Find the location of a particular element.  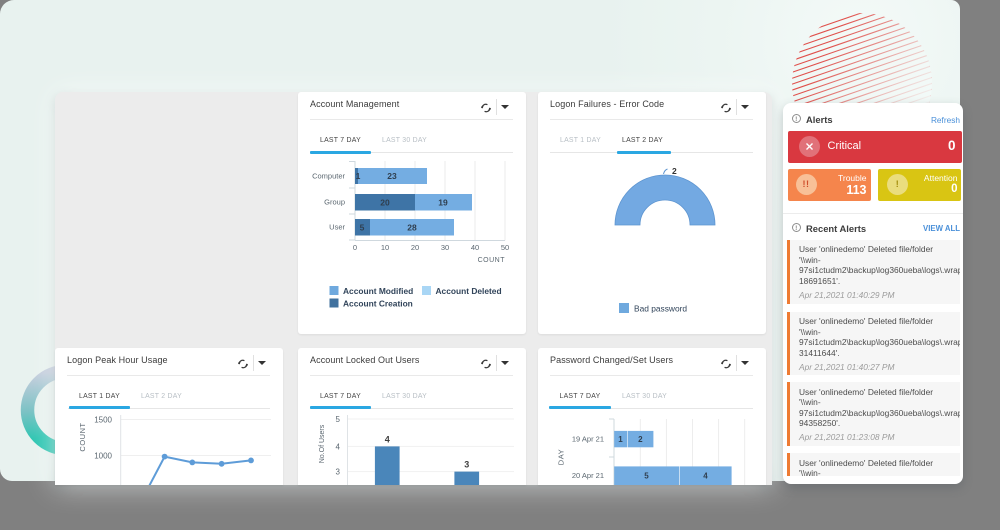

svg-text: 50 is located at coordinates (505, 247).